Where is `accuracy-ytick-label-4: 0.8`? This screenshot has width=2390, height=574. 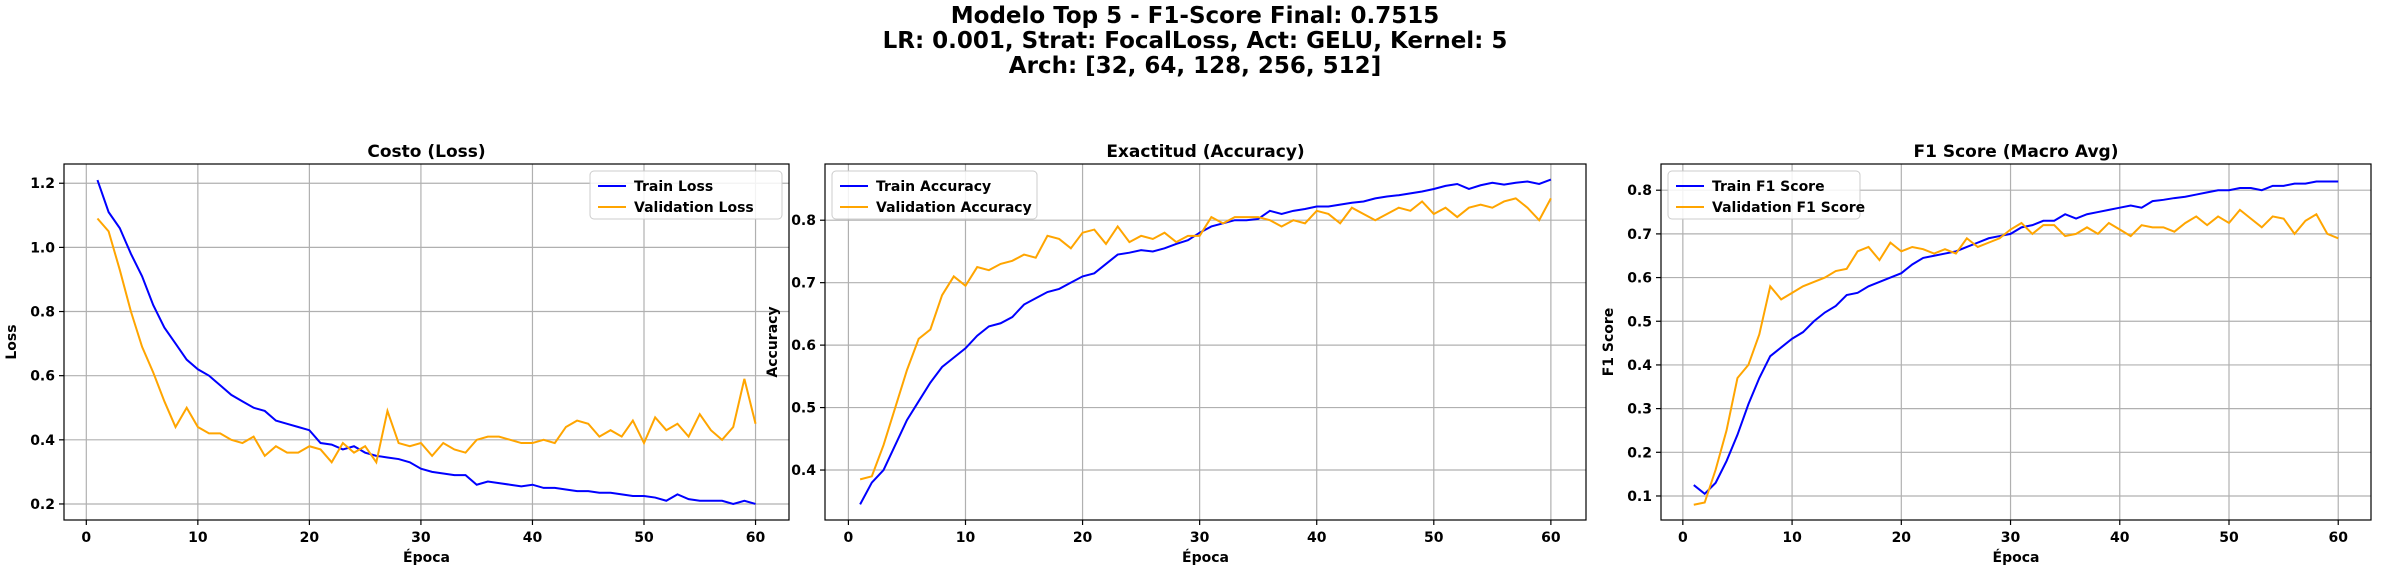 accuracy-ytick-label-4: 0.8 is located at coordinates (803, 221).